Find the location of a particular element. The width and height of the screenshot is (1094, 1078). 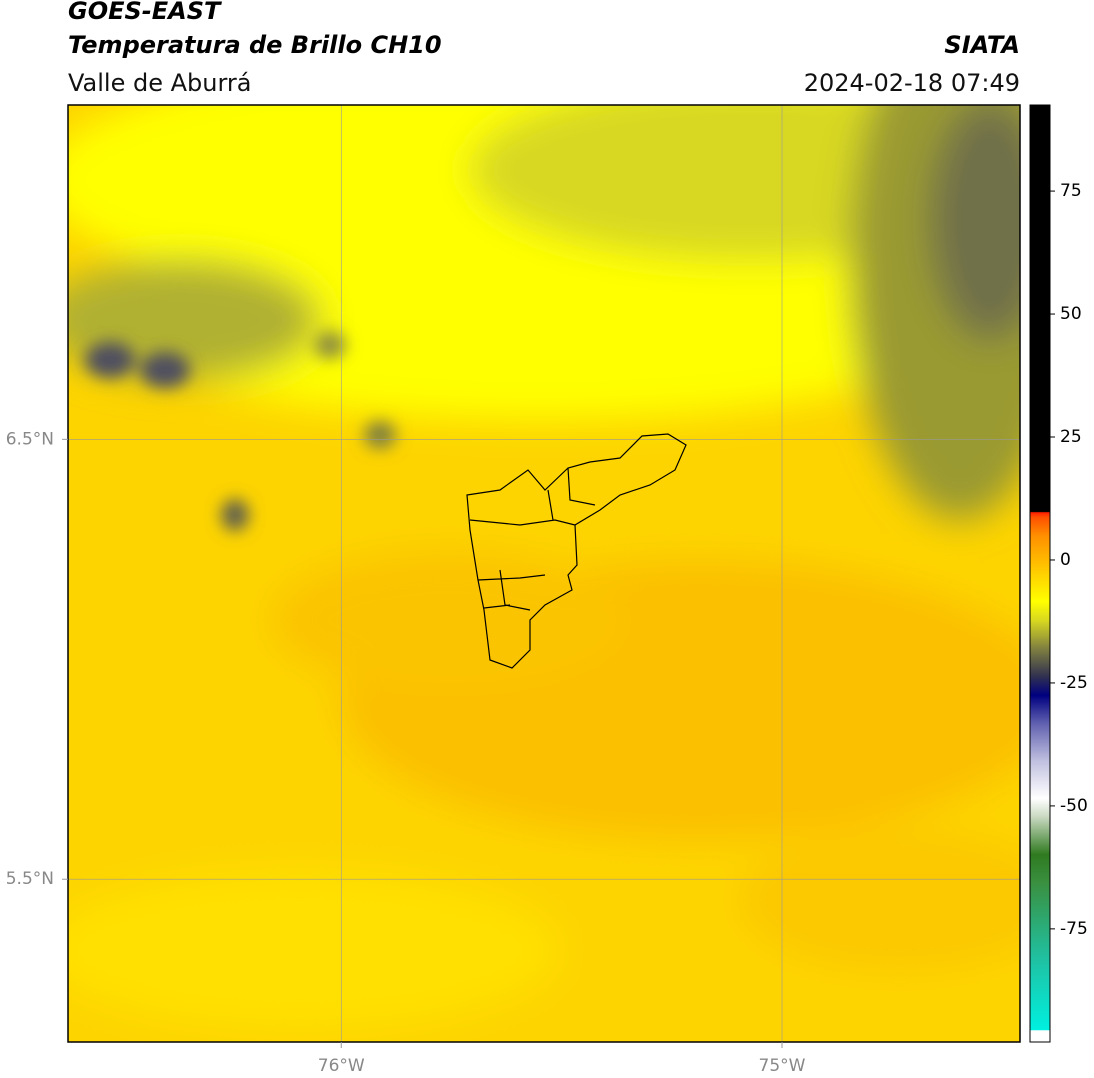

colorbar-tick-label: 50 is located at coordinates (1071, 314).